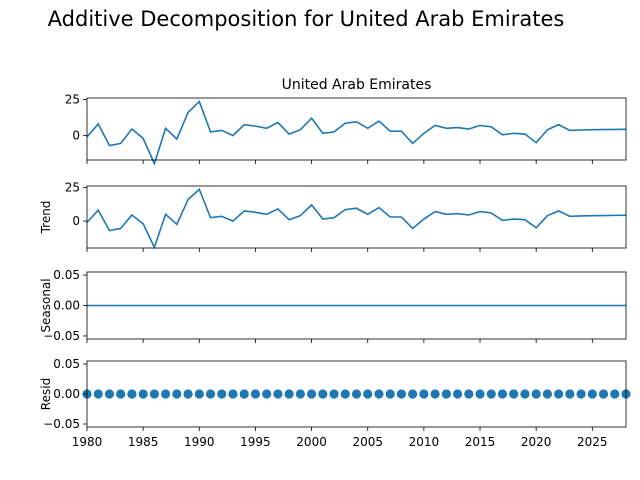  Describe the element at coordinates (66, 394) in the screenshot. I see `resid-ytick-label: 0.00` at that location.